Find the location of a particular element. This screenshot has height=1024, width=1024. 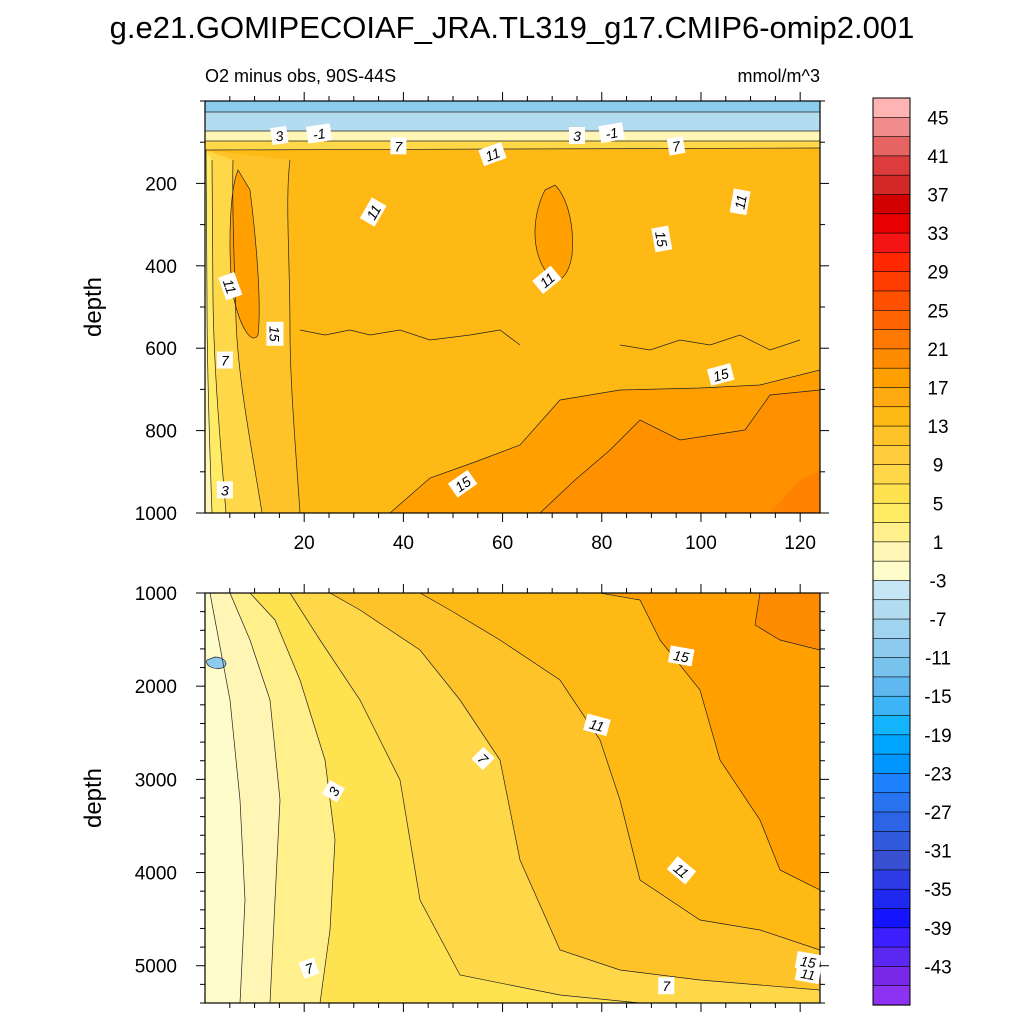

contour-label-text: 11 is located at coordinates (230, 286).